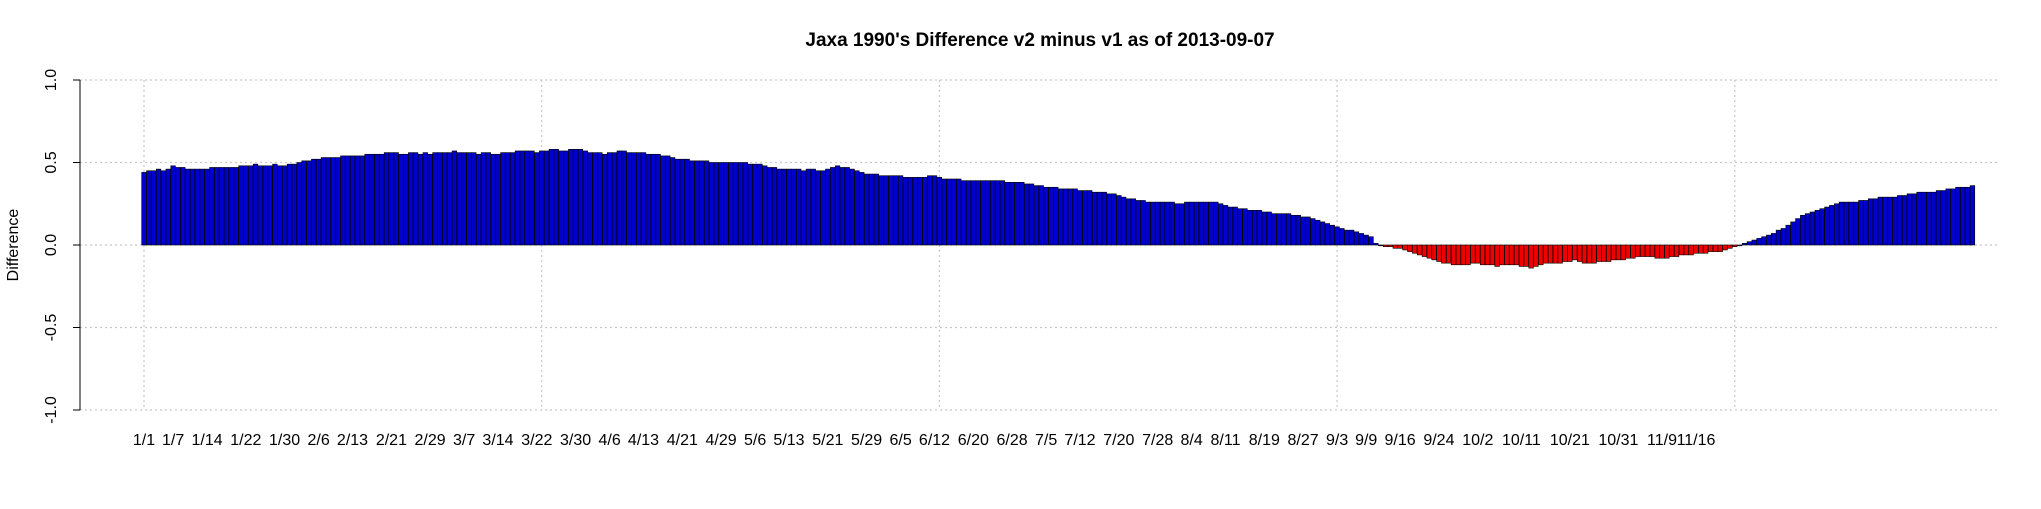 The image size is (2041, 509). What do you see at coordinates (682, 440) in the screenshot?
I see `x-tick-label: 4/21` at bounding box center [682, 440].